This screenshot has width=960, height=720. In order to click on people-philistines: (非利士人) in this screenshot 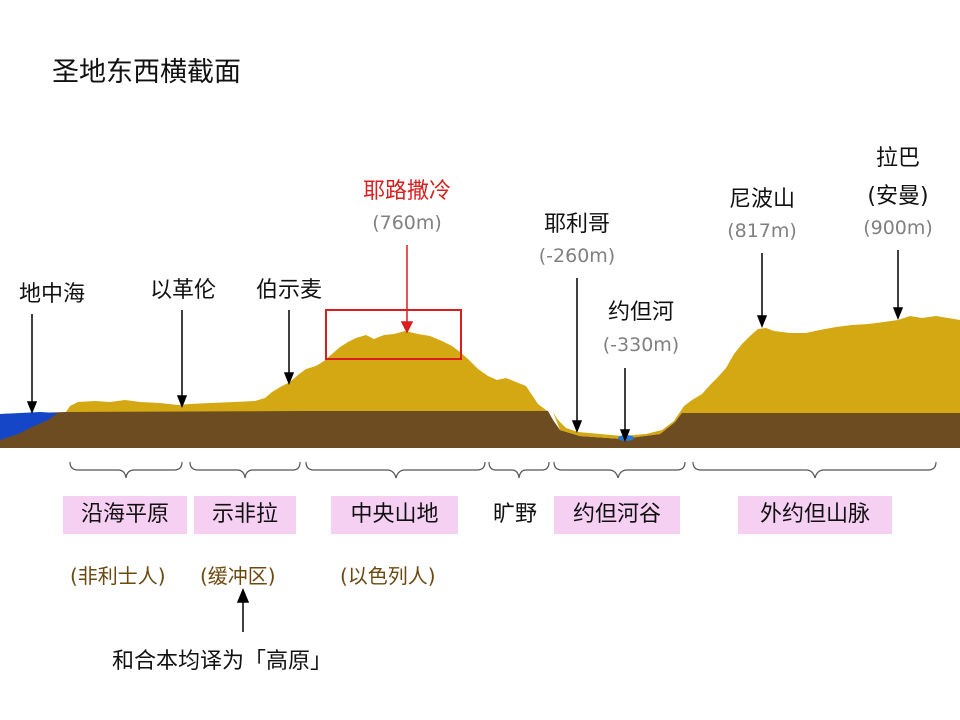, I will do `click(118, 576)`.